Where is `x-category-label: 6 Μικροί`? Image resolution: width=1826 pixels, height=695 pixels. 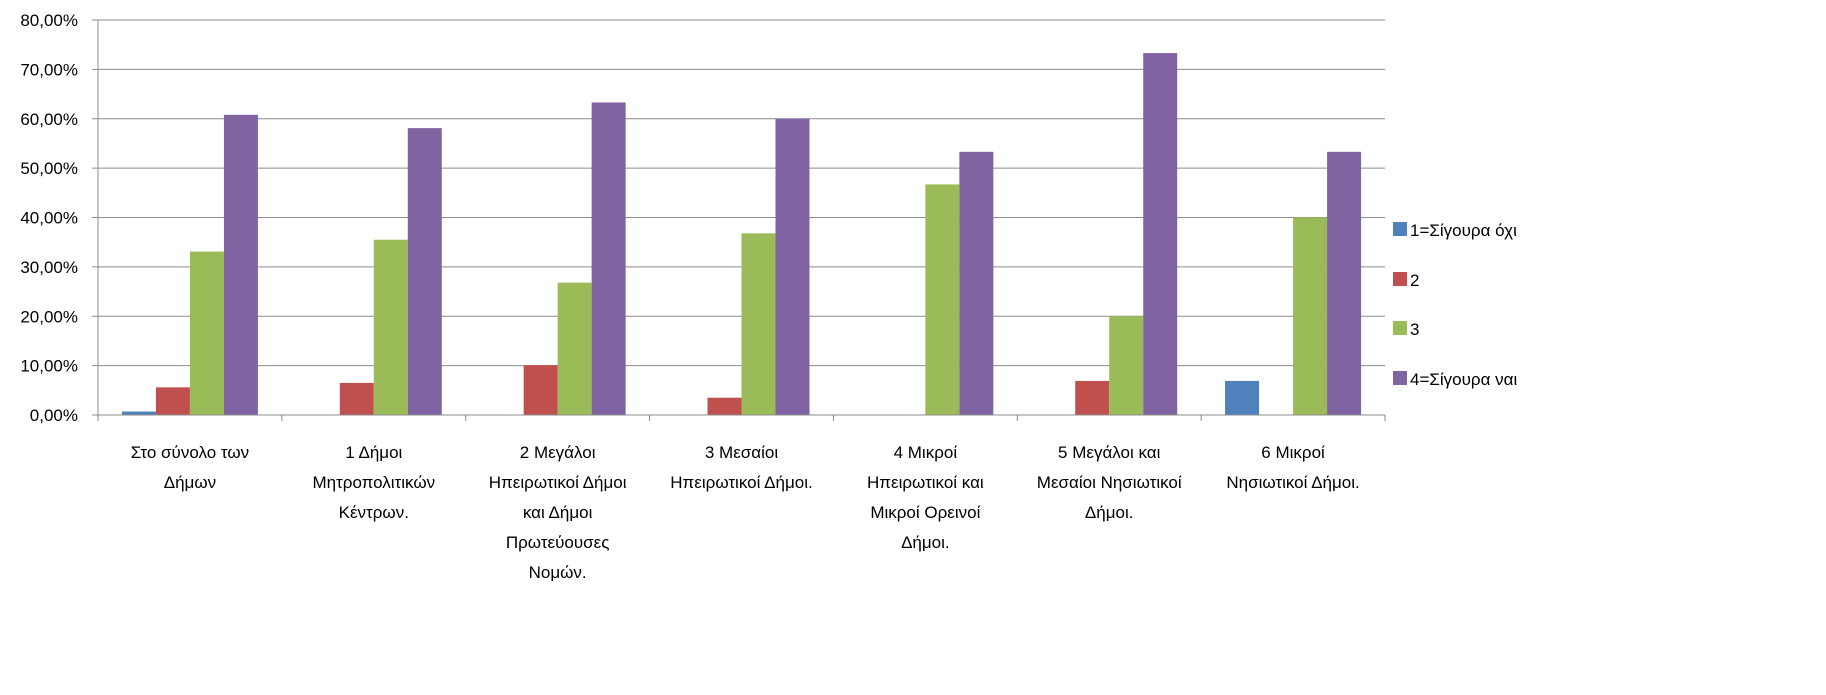 x-category-label: 6 Μικροί is located at coordinates (1293, 452).